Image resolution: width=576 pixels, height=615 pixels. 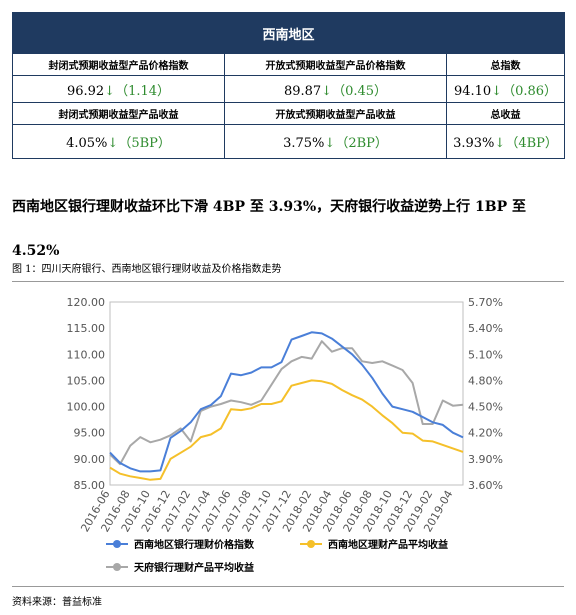 What do you see at coordinates (485, 433) in the screenshot?
I see `y-right-tick-label: 4.20%` at bounding box center [485, 433].